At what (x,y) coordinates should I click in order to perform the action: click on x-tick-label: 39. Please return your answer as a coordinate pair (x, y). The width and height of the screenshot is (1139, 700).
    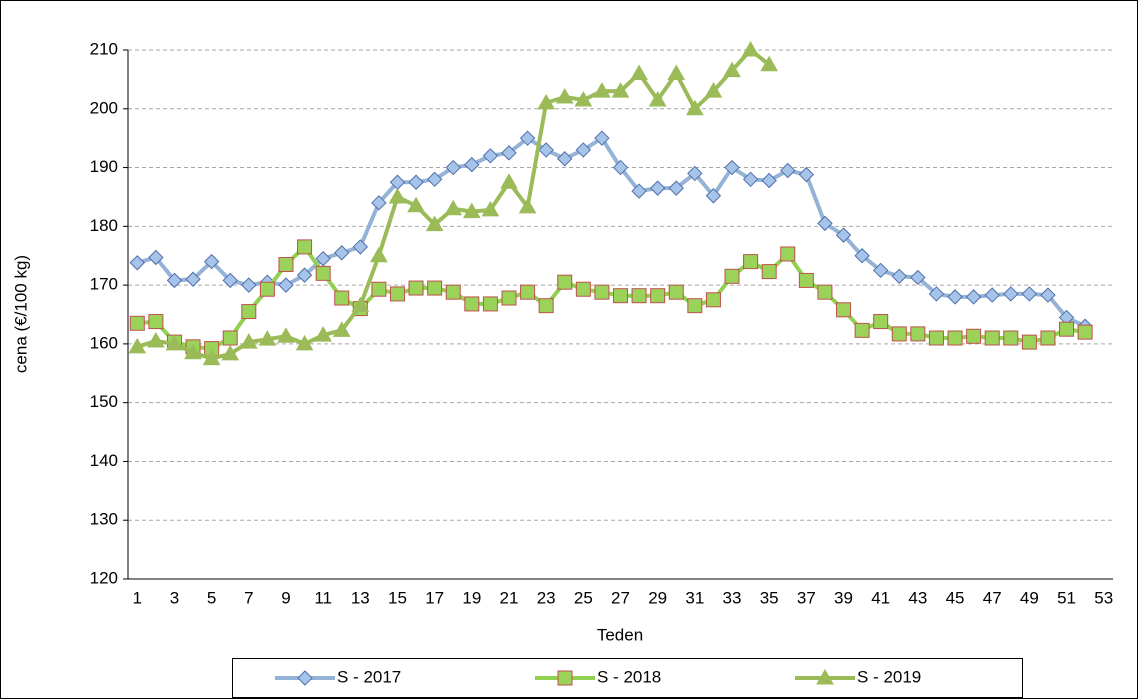
    Looking at the image, I should click on (843, 597).